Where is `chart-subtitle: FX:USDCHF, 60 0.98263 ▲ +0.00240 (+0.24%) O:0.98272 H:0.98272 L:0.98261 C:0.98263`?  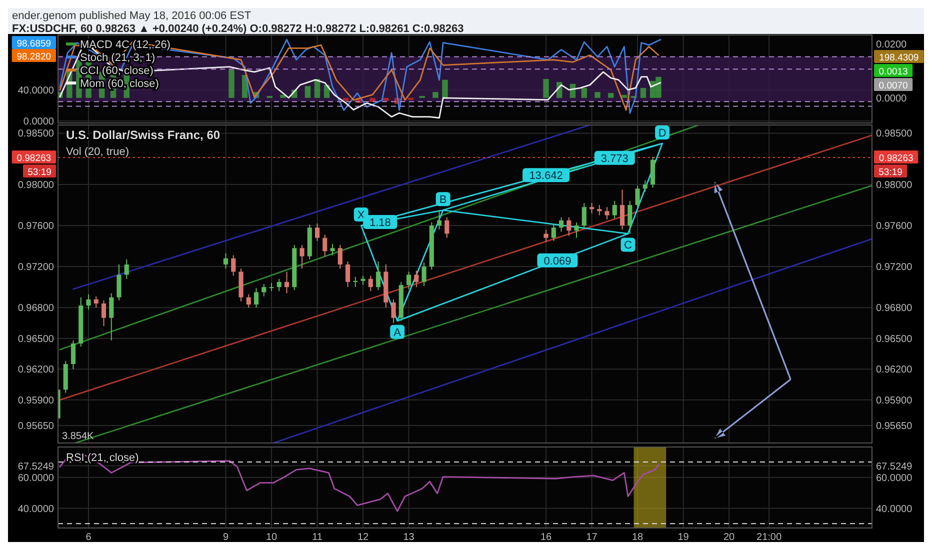 chart-subtitle: FX:USDCHF, 60 0.98263 ▲ +0.00240 (+0.24%) O:0.98272 H:0.98272 L:0.98261 C:0.98263 is located at coordinates (238, 29).